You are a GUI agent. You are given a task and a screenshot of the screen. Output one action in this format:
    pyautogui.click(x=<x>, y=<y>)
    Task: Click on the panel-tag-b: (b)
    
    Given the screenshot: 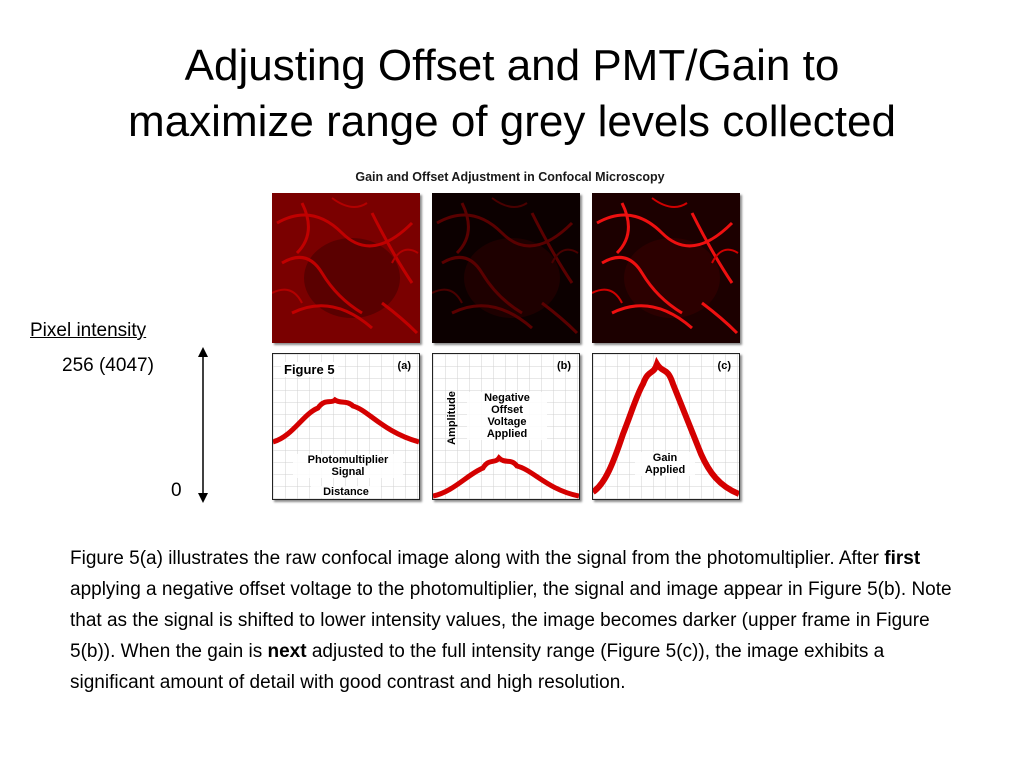 What is the action you would take?
    pyautogui.click(x=563, y=366)
    